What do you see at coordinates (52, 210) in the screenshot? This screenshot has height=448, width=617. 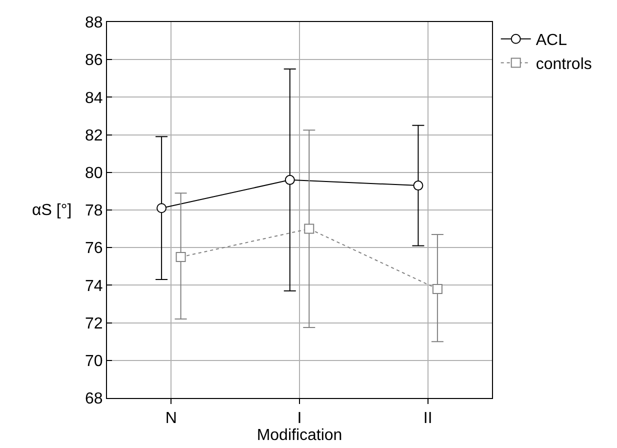 I see `y-axis-title: αS [°]` at bounding box center [52, 210].